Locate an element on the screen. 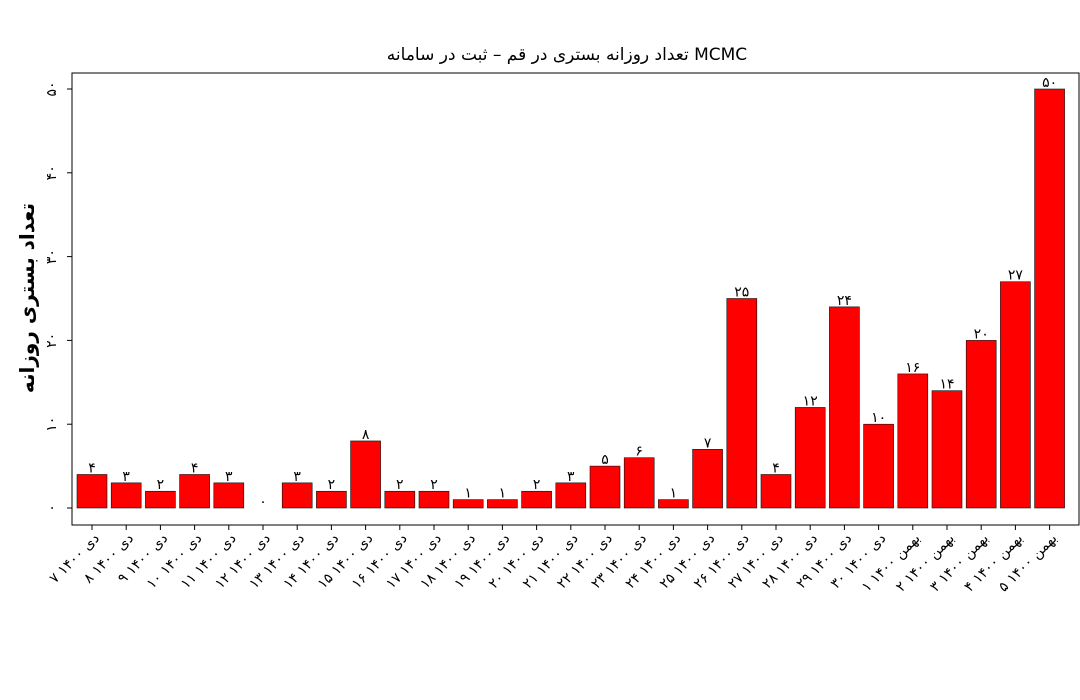 The height and width of the screenshot is (700, 1080). bar-value-label: ۲۴ is located at coordinates (844, 301).